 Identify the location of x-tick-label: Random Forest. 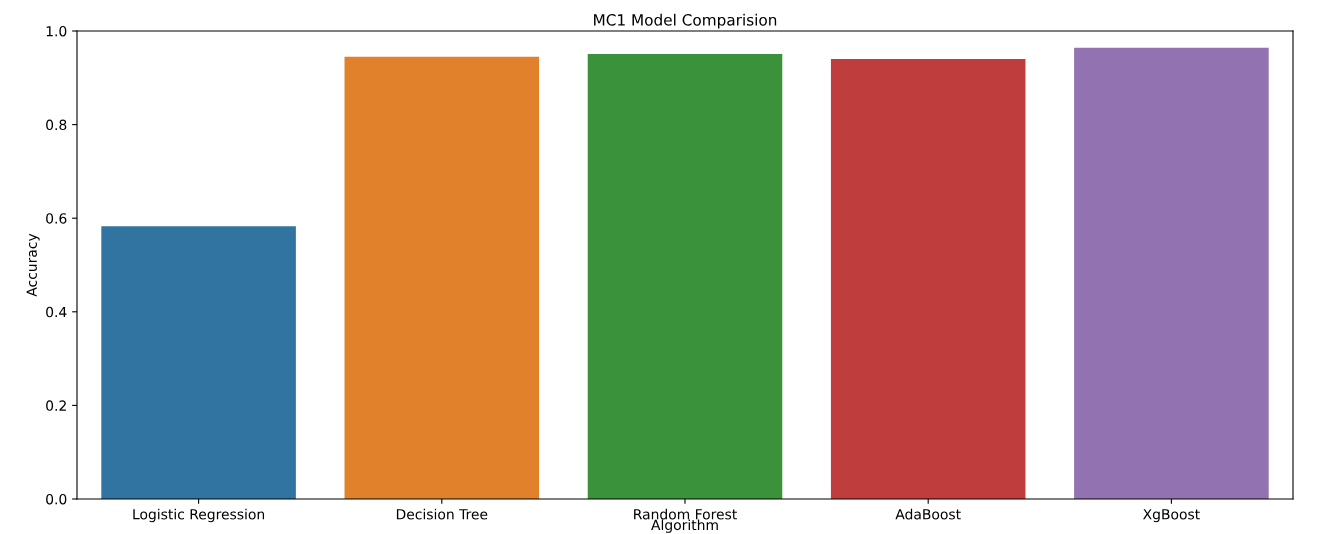
(685, 514).